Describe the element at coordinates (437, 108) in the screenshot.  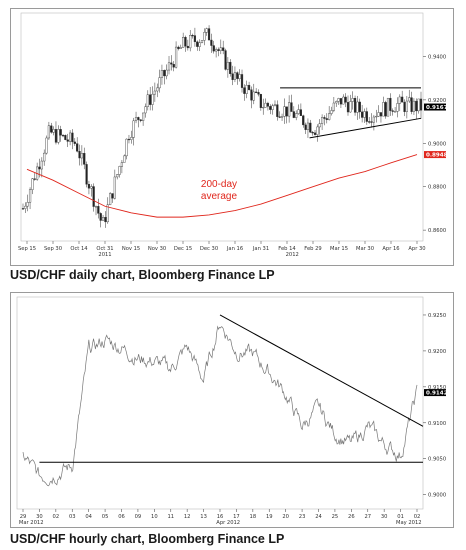
I see `last-value-tag-label: 0.9167` at that location.